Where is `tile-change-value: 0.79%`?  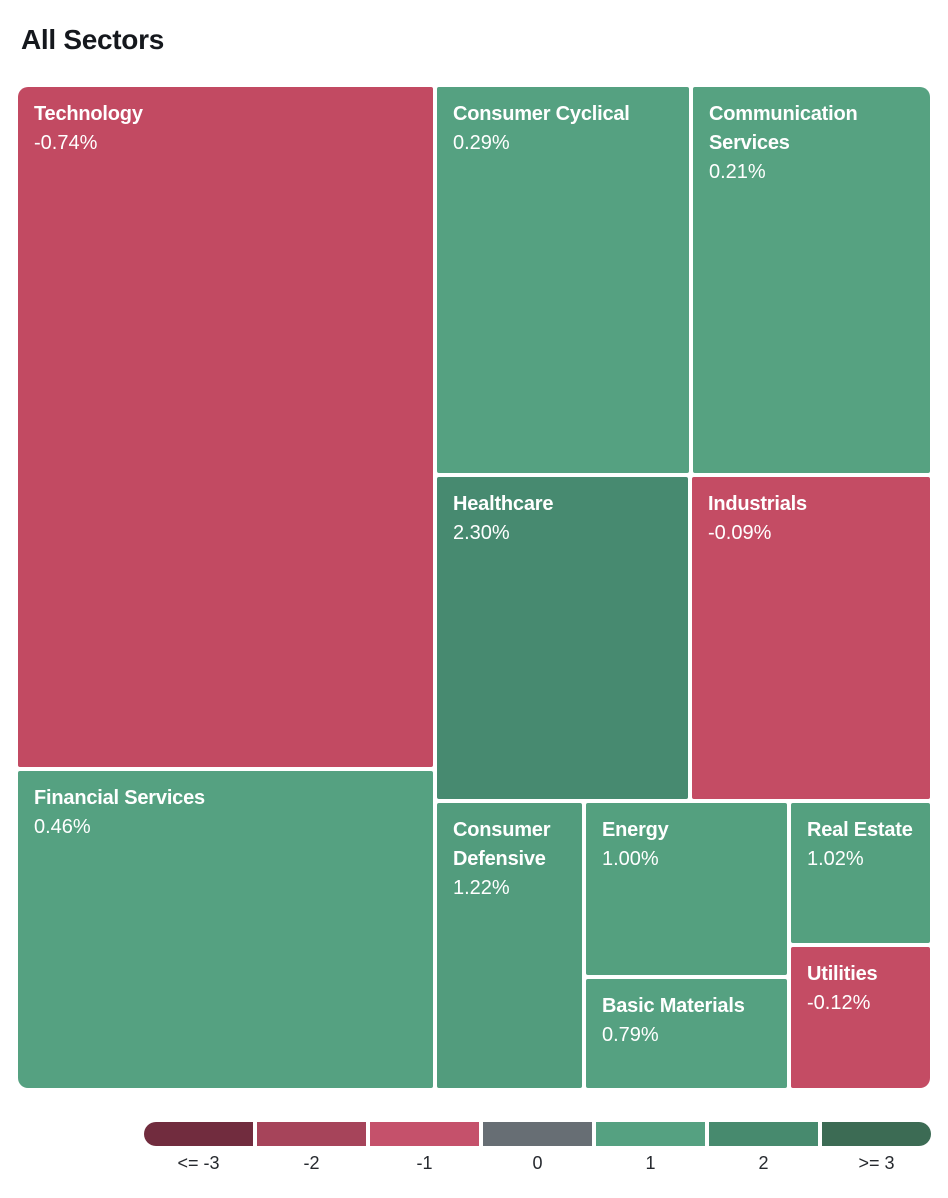
tile-change-value: 0.79% is located at coordinates (630, 1035).